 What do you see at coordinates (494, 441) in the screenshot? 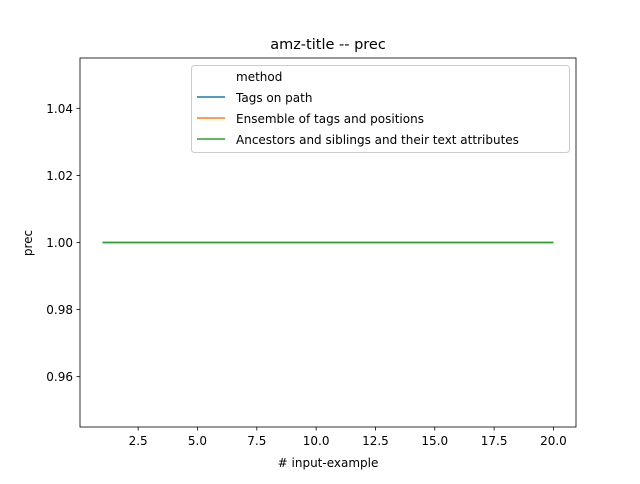
I see `x-tick-label: 17.5` at bounding box center [494, 441].